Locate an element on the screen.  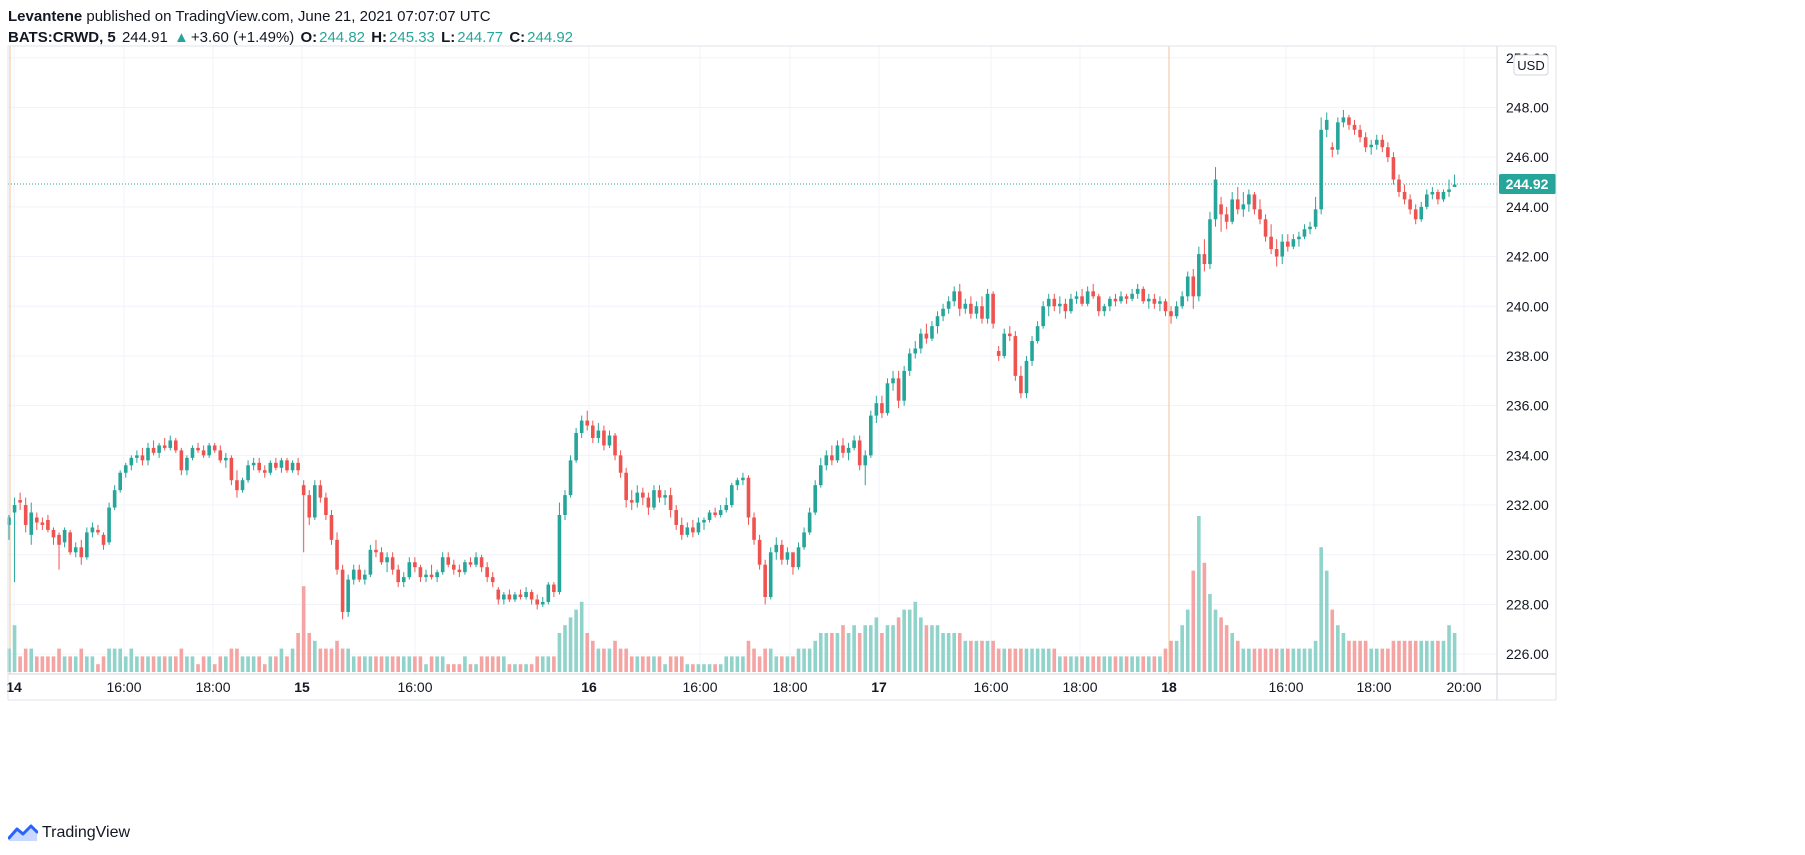
currency-badge is located at coordinates (1531, 65).